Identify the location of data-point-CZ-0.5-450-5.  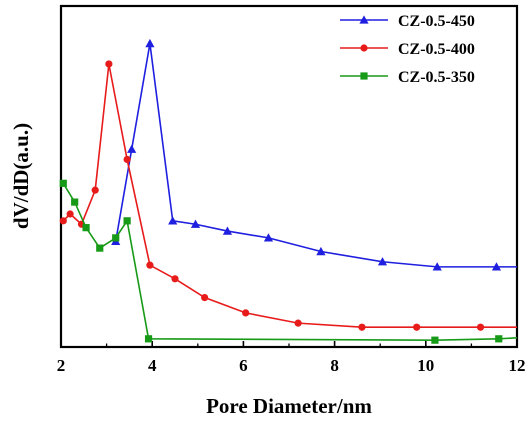
(227, 230).